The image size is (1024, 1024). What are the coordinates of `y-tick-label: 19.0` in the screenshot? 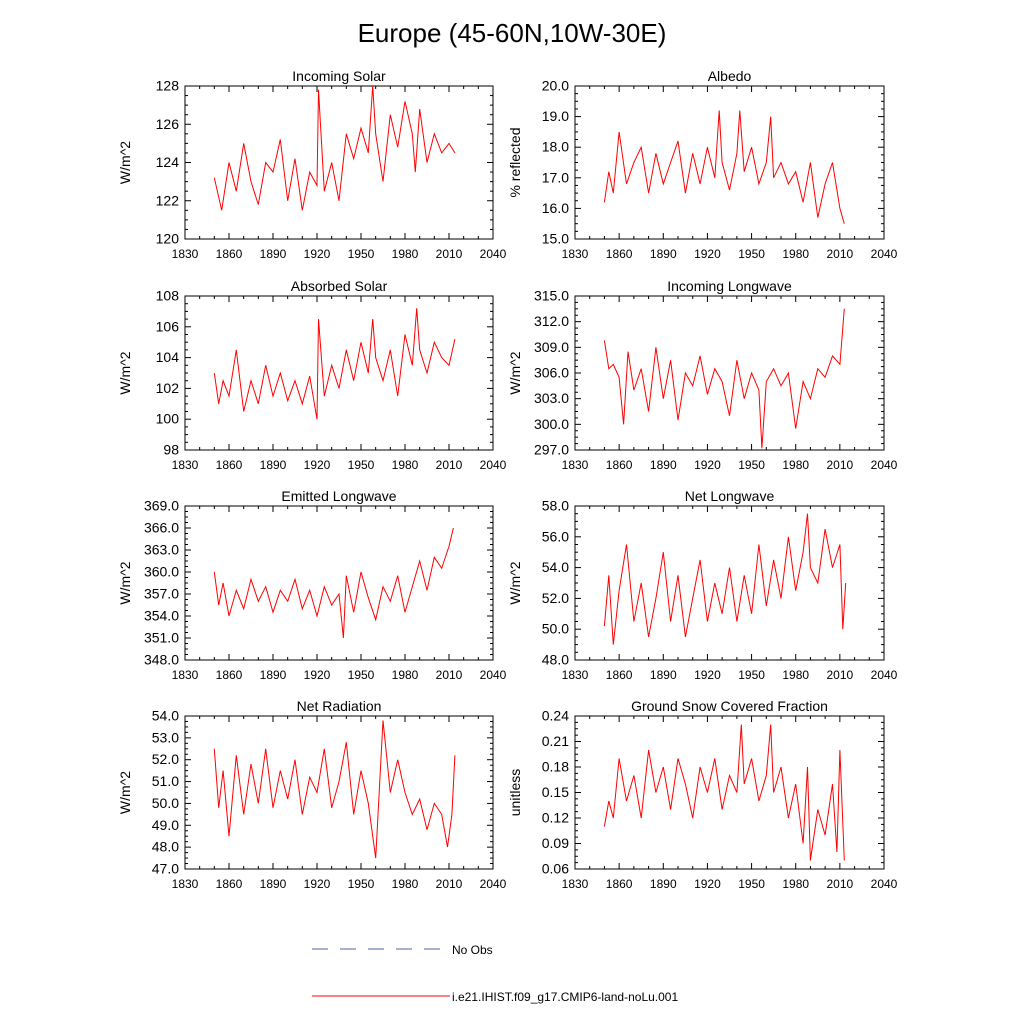 It's located at (555, 116).